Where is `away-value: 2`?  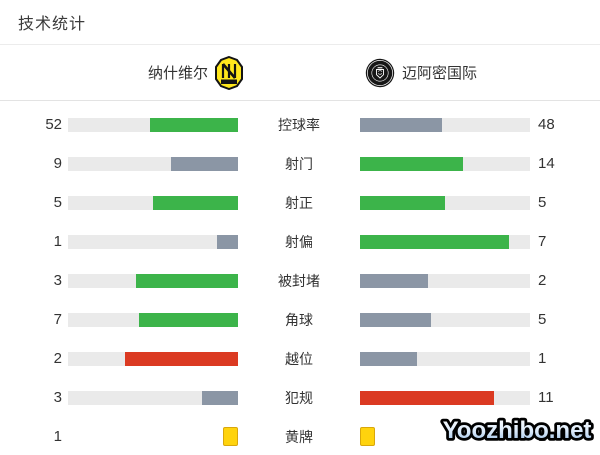
away-value: 2 is located at coordinates (542, 280).